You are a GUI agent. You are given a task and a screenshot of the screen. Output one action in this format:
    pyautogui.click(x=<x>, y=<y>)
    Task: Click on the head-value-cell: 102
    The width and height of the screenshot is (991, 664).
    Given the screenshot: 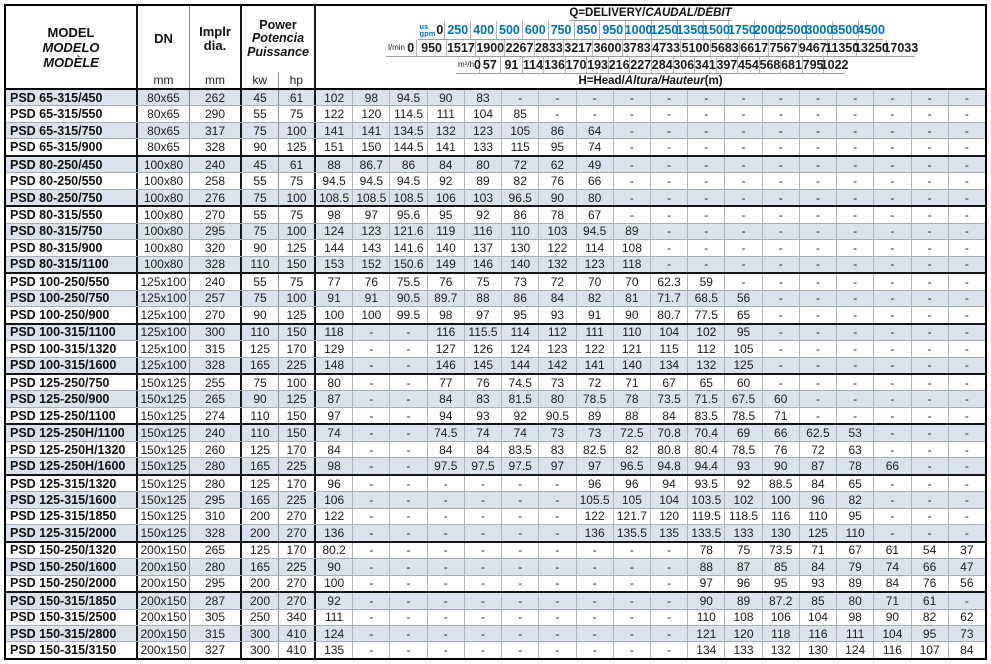 What is the action you would take?
    pyautogui.click(x=707, y=332)
    